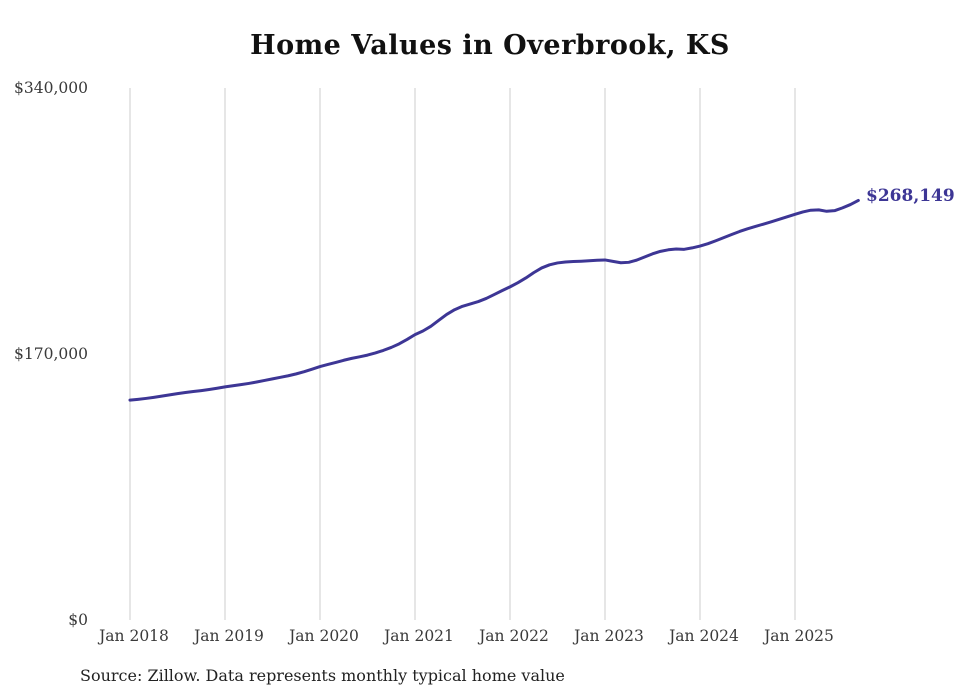  I want to click on y-tick-label: $340,000, so click(51, 88).